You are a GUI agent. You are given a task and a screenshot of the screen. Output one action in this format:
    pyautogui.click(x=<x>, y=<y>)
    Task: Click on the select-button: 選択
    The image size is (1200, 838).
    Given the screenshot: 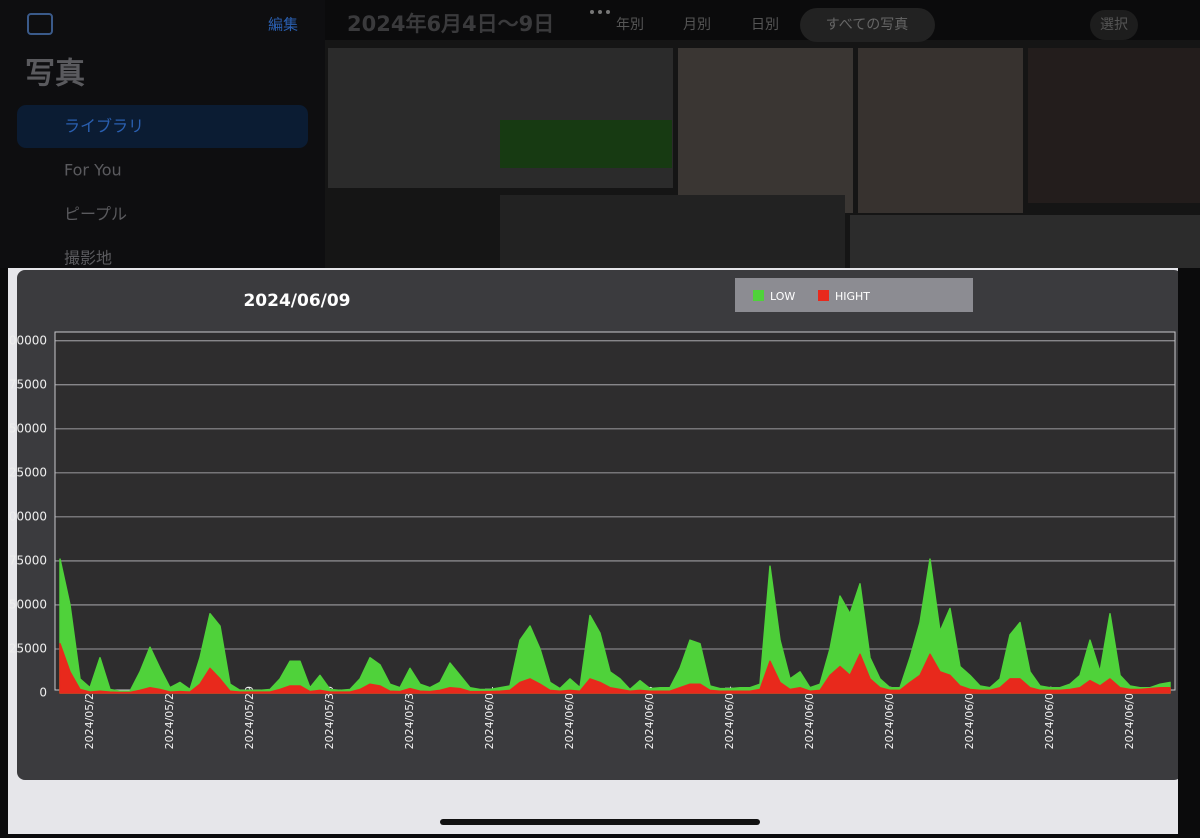 What is the action you would take?
    pyautogui.click(x=1114, y=25)
    